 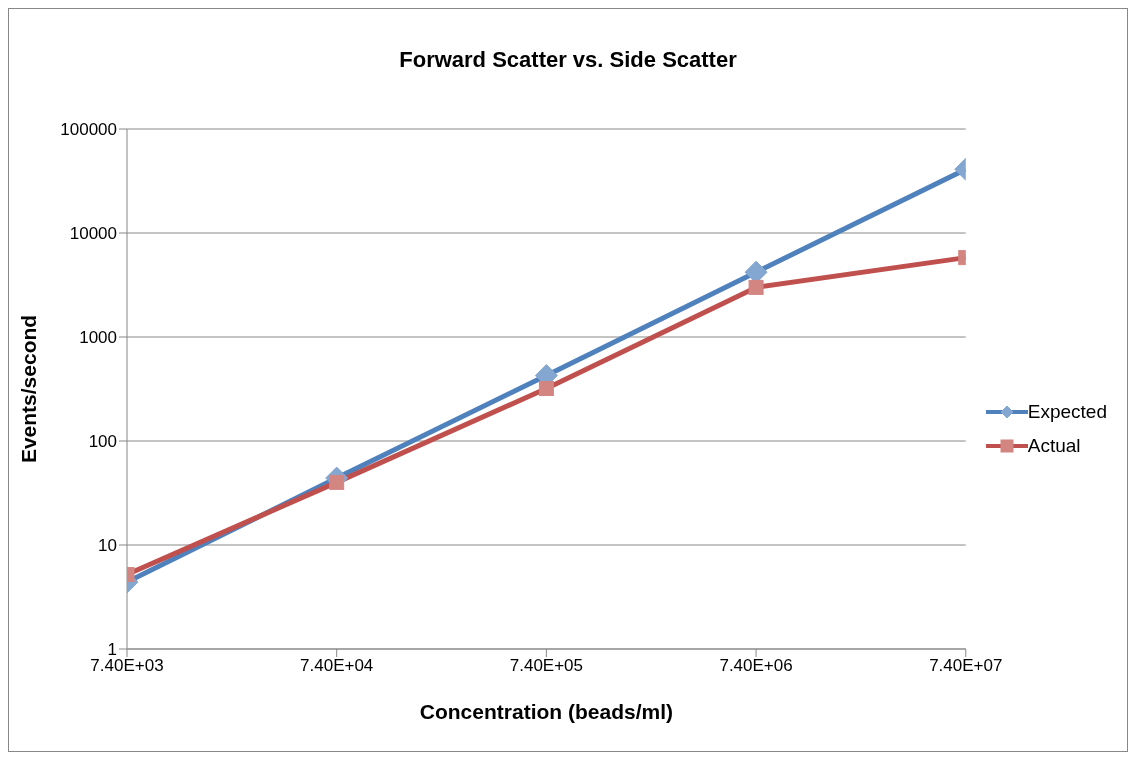 I want to click on y-tick-label: 10, so click(x=107, y=546).